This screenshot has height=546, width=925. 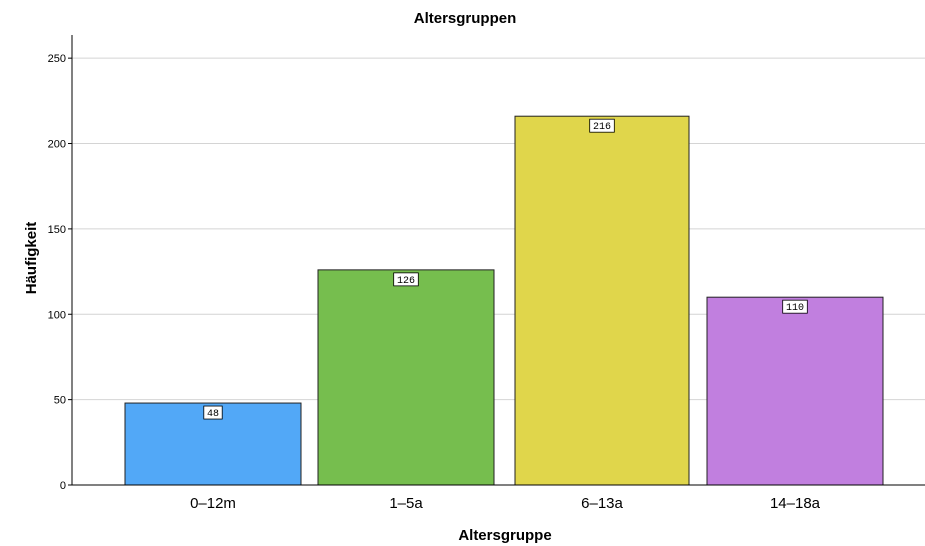 I want to click on y-tick-label: 100, so click(x=57, y=315).